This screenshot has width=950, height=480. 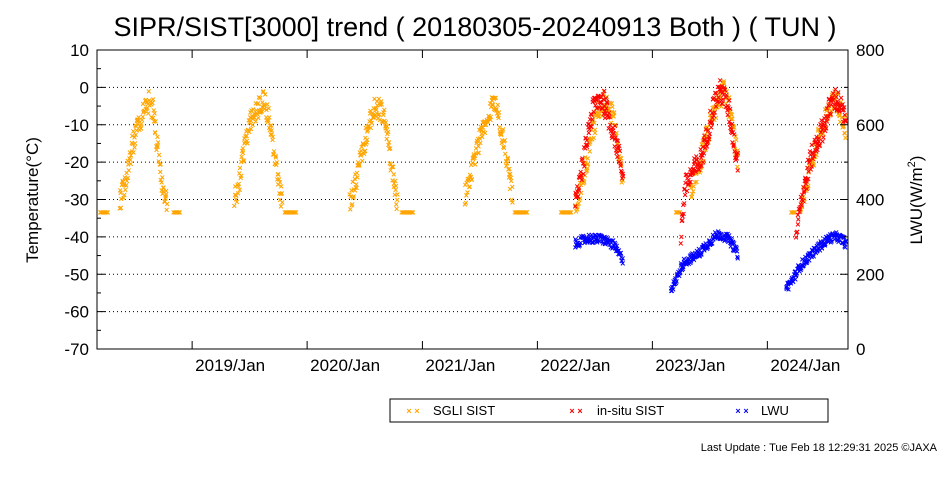 I want to click on y-tick-label: -70, so click(x=76, y=349).